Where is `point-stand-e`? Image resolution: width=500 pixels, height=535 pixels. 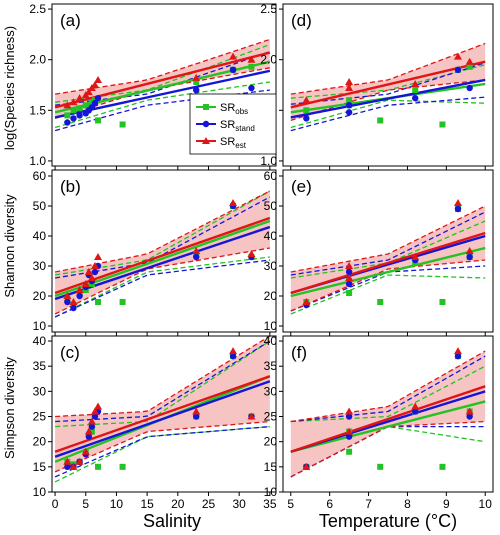 point-stand-e is located at coordinates (469, 257).